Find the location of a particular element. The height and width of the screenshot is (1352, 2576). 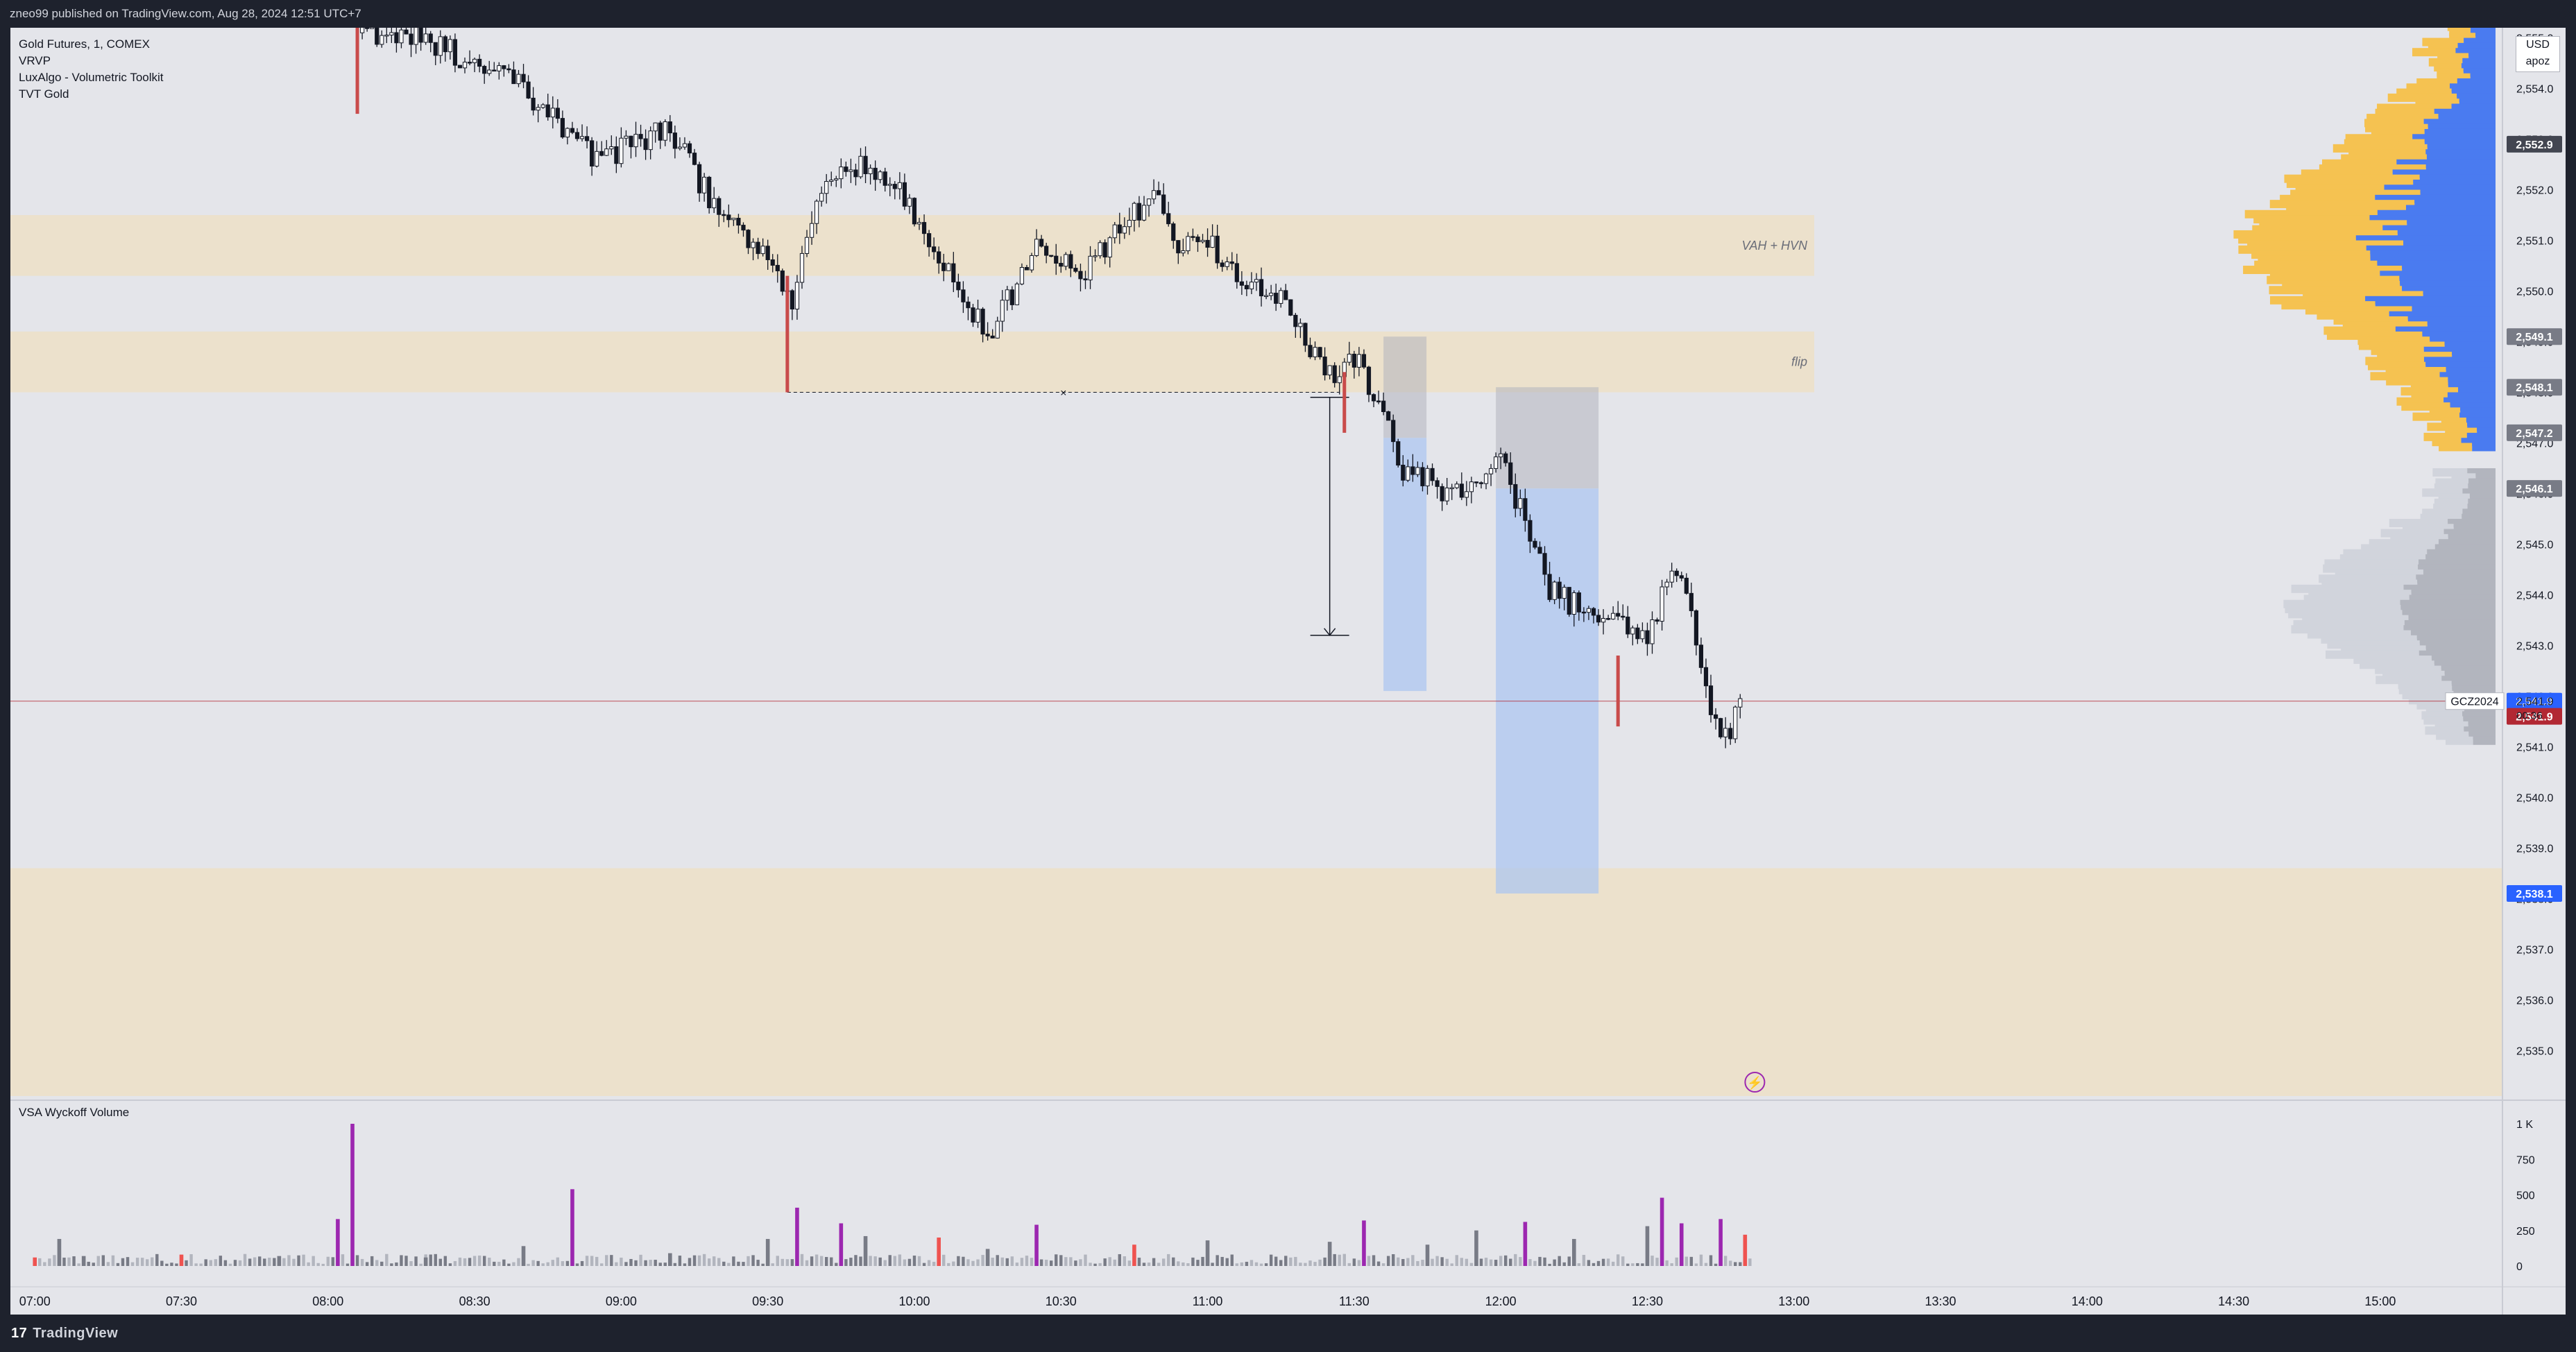

price-badge-label: 2,547.2 is located at coordinates (2534, 434).